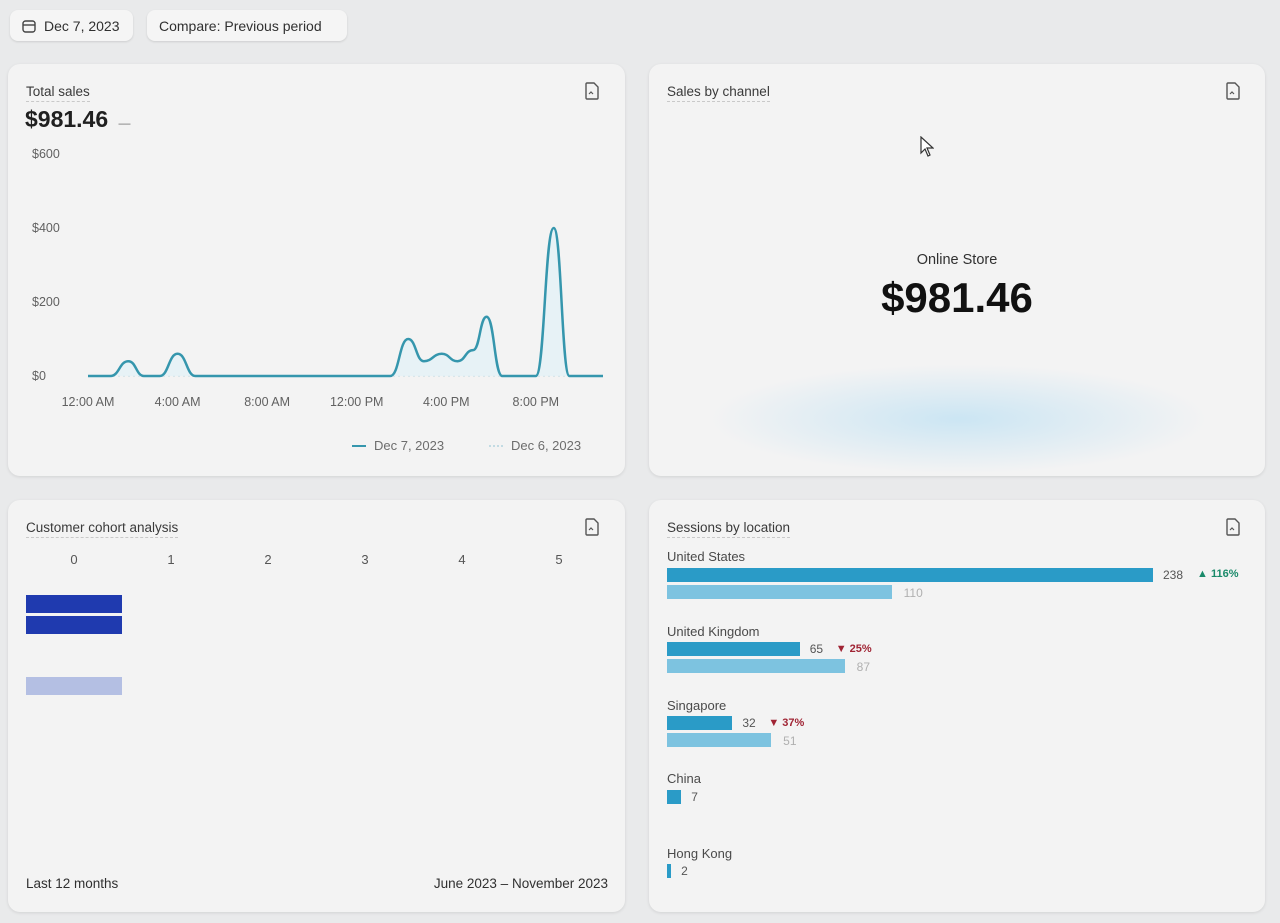  I want to click on x-tick-label: 8:00 AM, so click(267, 402).